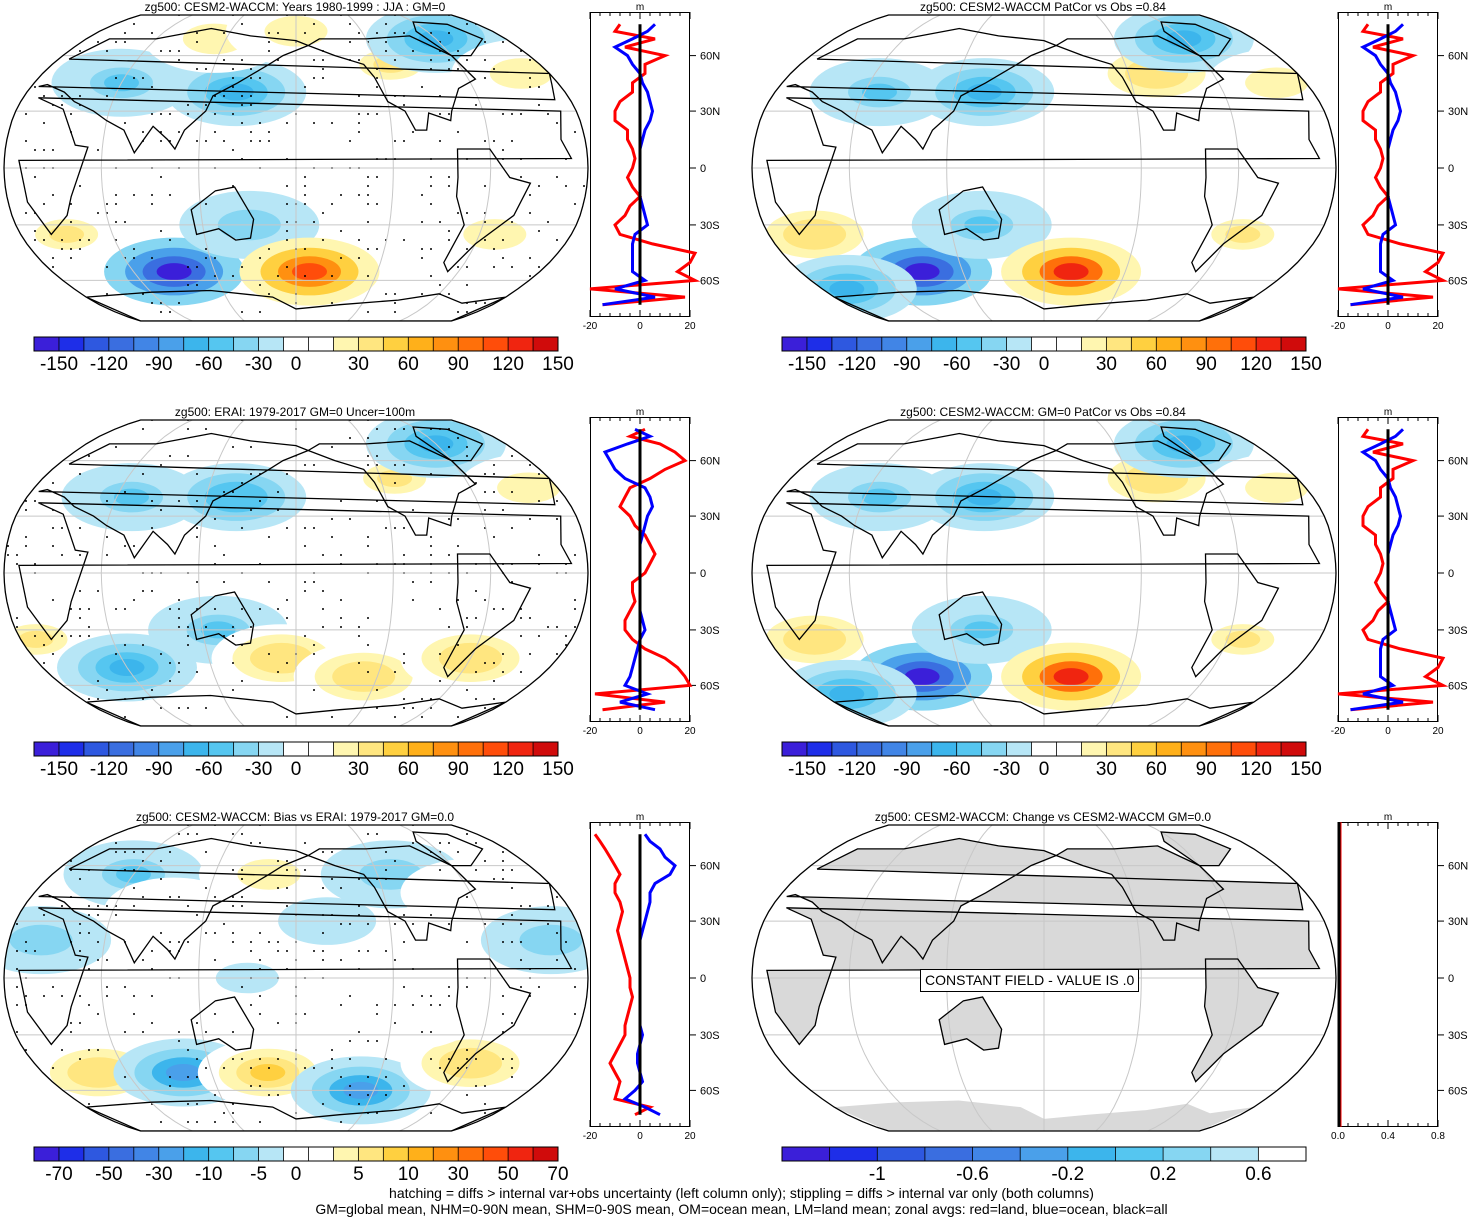 The width and height of the screenshot is (1483, 1217). I want to click on colorbar-label: 70, so click(557, 1174).